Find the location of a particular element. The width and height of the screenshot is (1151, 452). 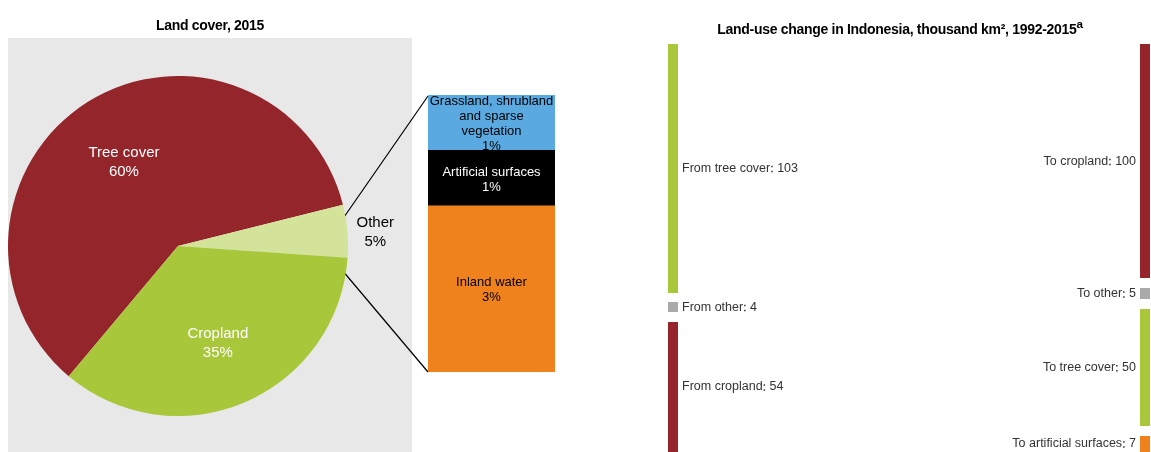

category-label: From other is located at coordinates (713, 306).